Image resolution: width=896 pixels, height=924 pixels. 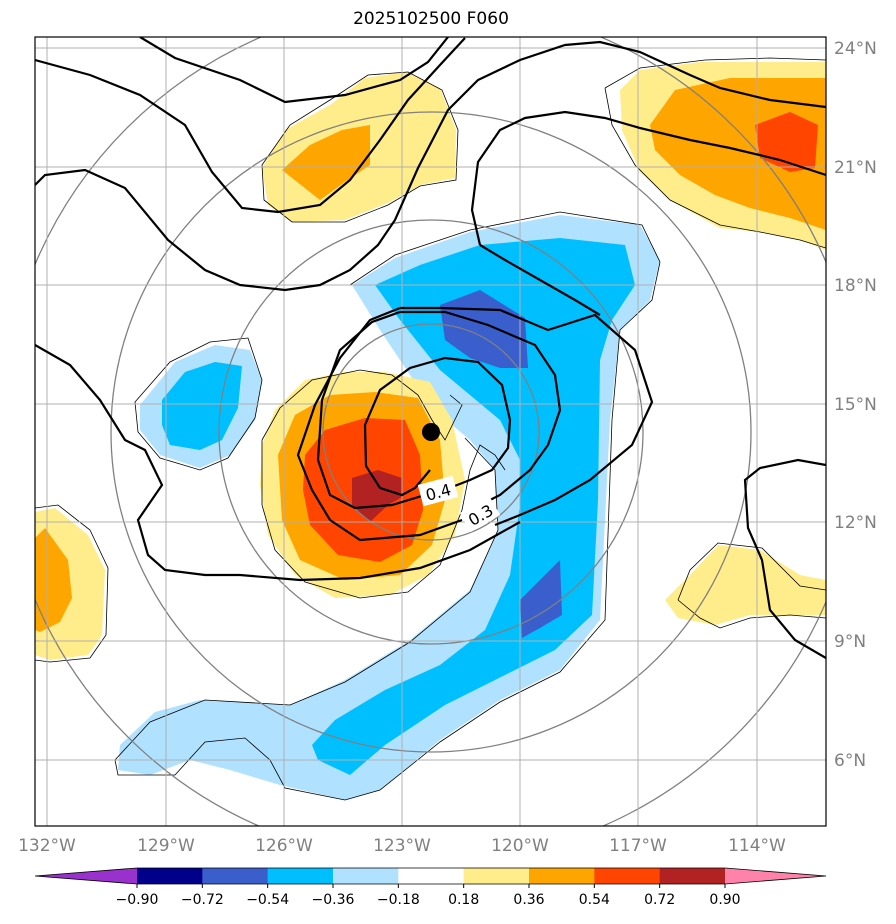 What do you see at coordinates (594, 900) in the screenshot?
I see `colorbar-tick-label: 0.54` at bounding box center [594, 900].